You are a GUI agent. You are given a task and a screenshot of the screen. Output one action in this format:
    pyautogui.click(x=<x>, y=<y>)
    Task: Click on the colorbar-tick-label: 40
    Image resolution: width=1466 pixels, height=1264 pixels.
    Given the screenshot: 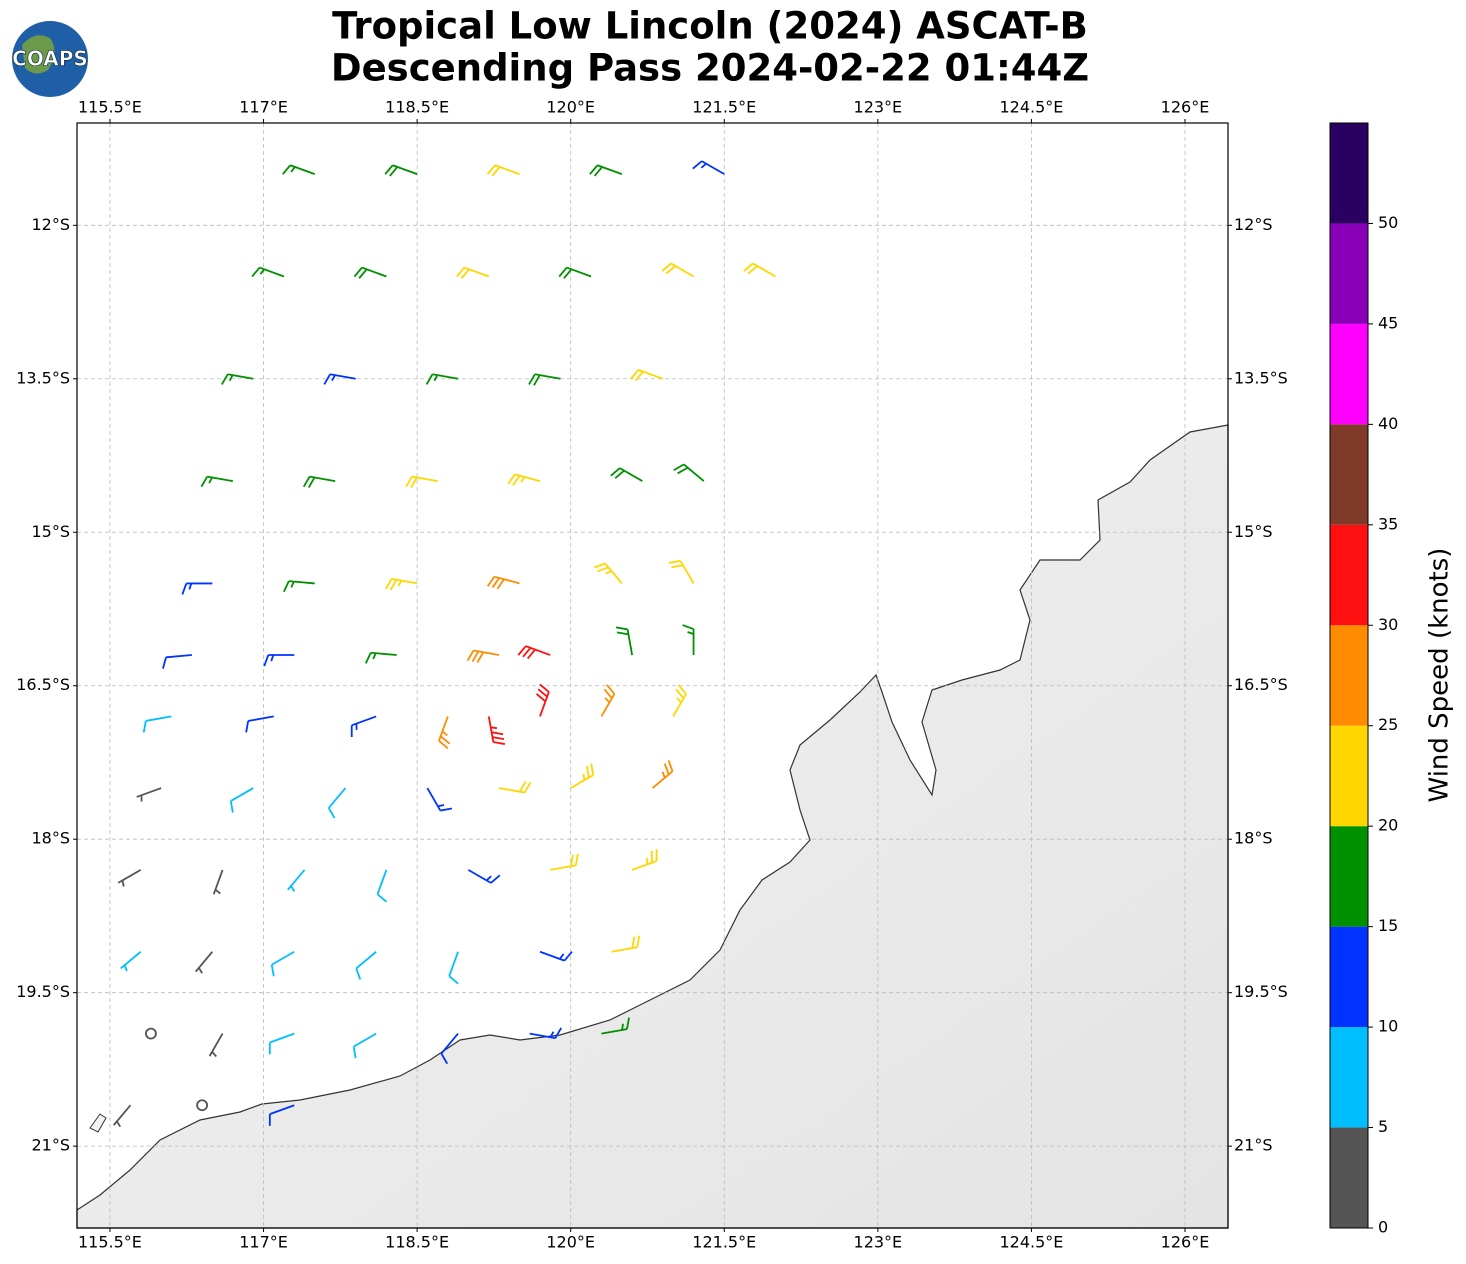 What is the action you would take?
    pyautogui.click(x=1388, y=423)
    